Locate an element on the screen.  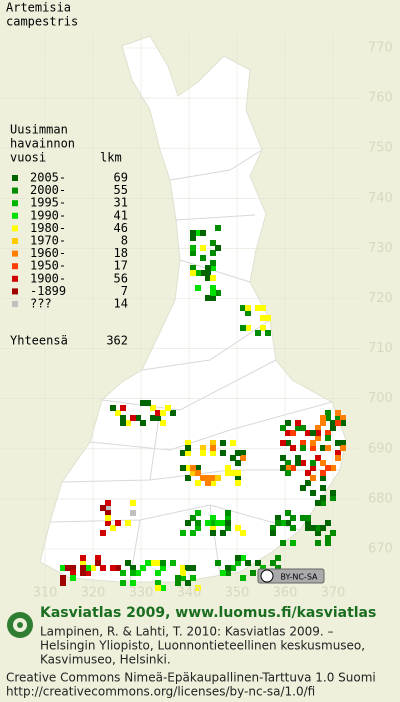
legend-count: 41 is located at coordinates (121, 215).